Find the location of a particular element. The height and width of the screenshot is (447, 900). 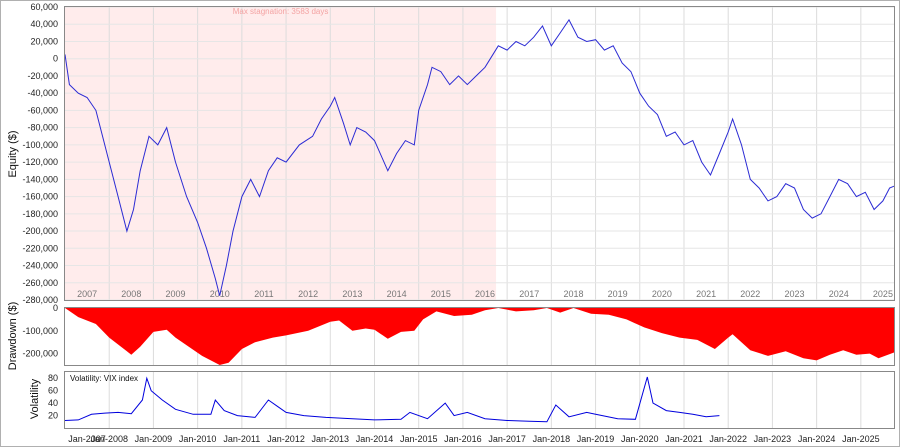

equity-y-tick: -40,000 is located at coordinates (42, 93).